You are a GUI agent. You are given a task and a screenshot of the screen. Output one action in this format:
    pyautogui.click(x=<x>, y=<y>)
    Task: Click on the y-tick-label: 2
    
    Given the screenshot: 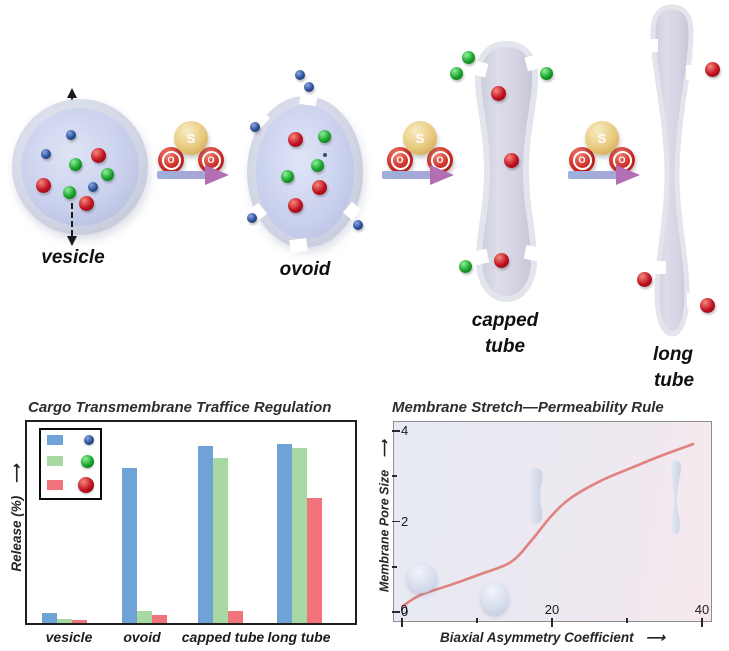 What is the action you would take?
    pyautogui.click(x=405, y=521)
    